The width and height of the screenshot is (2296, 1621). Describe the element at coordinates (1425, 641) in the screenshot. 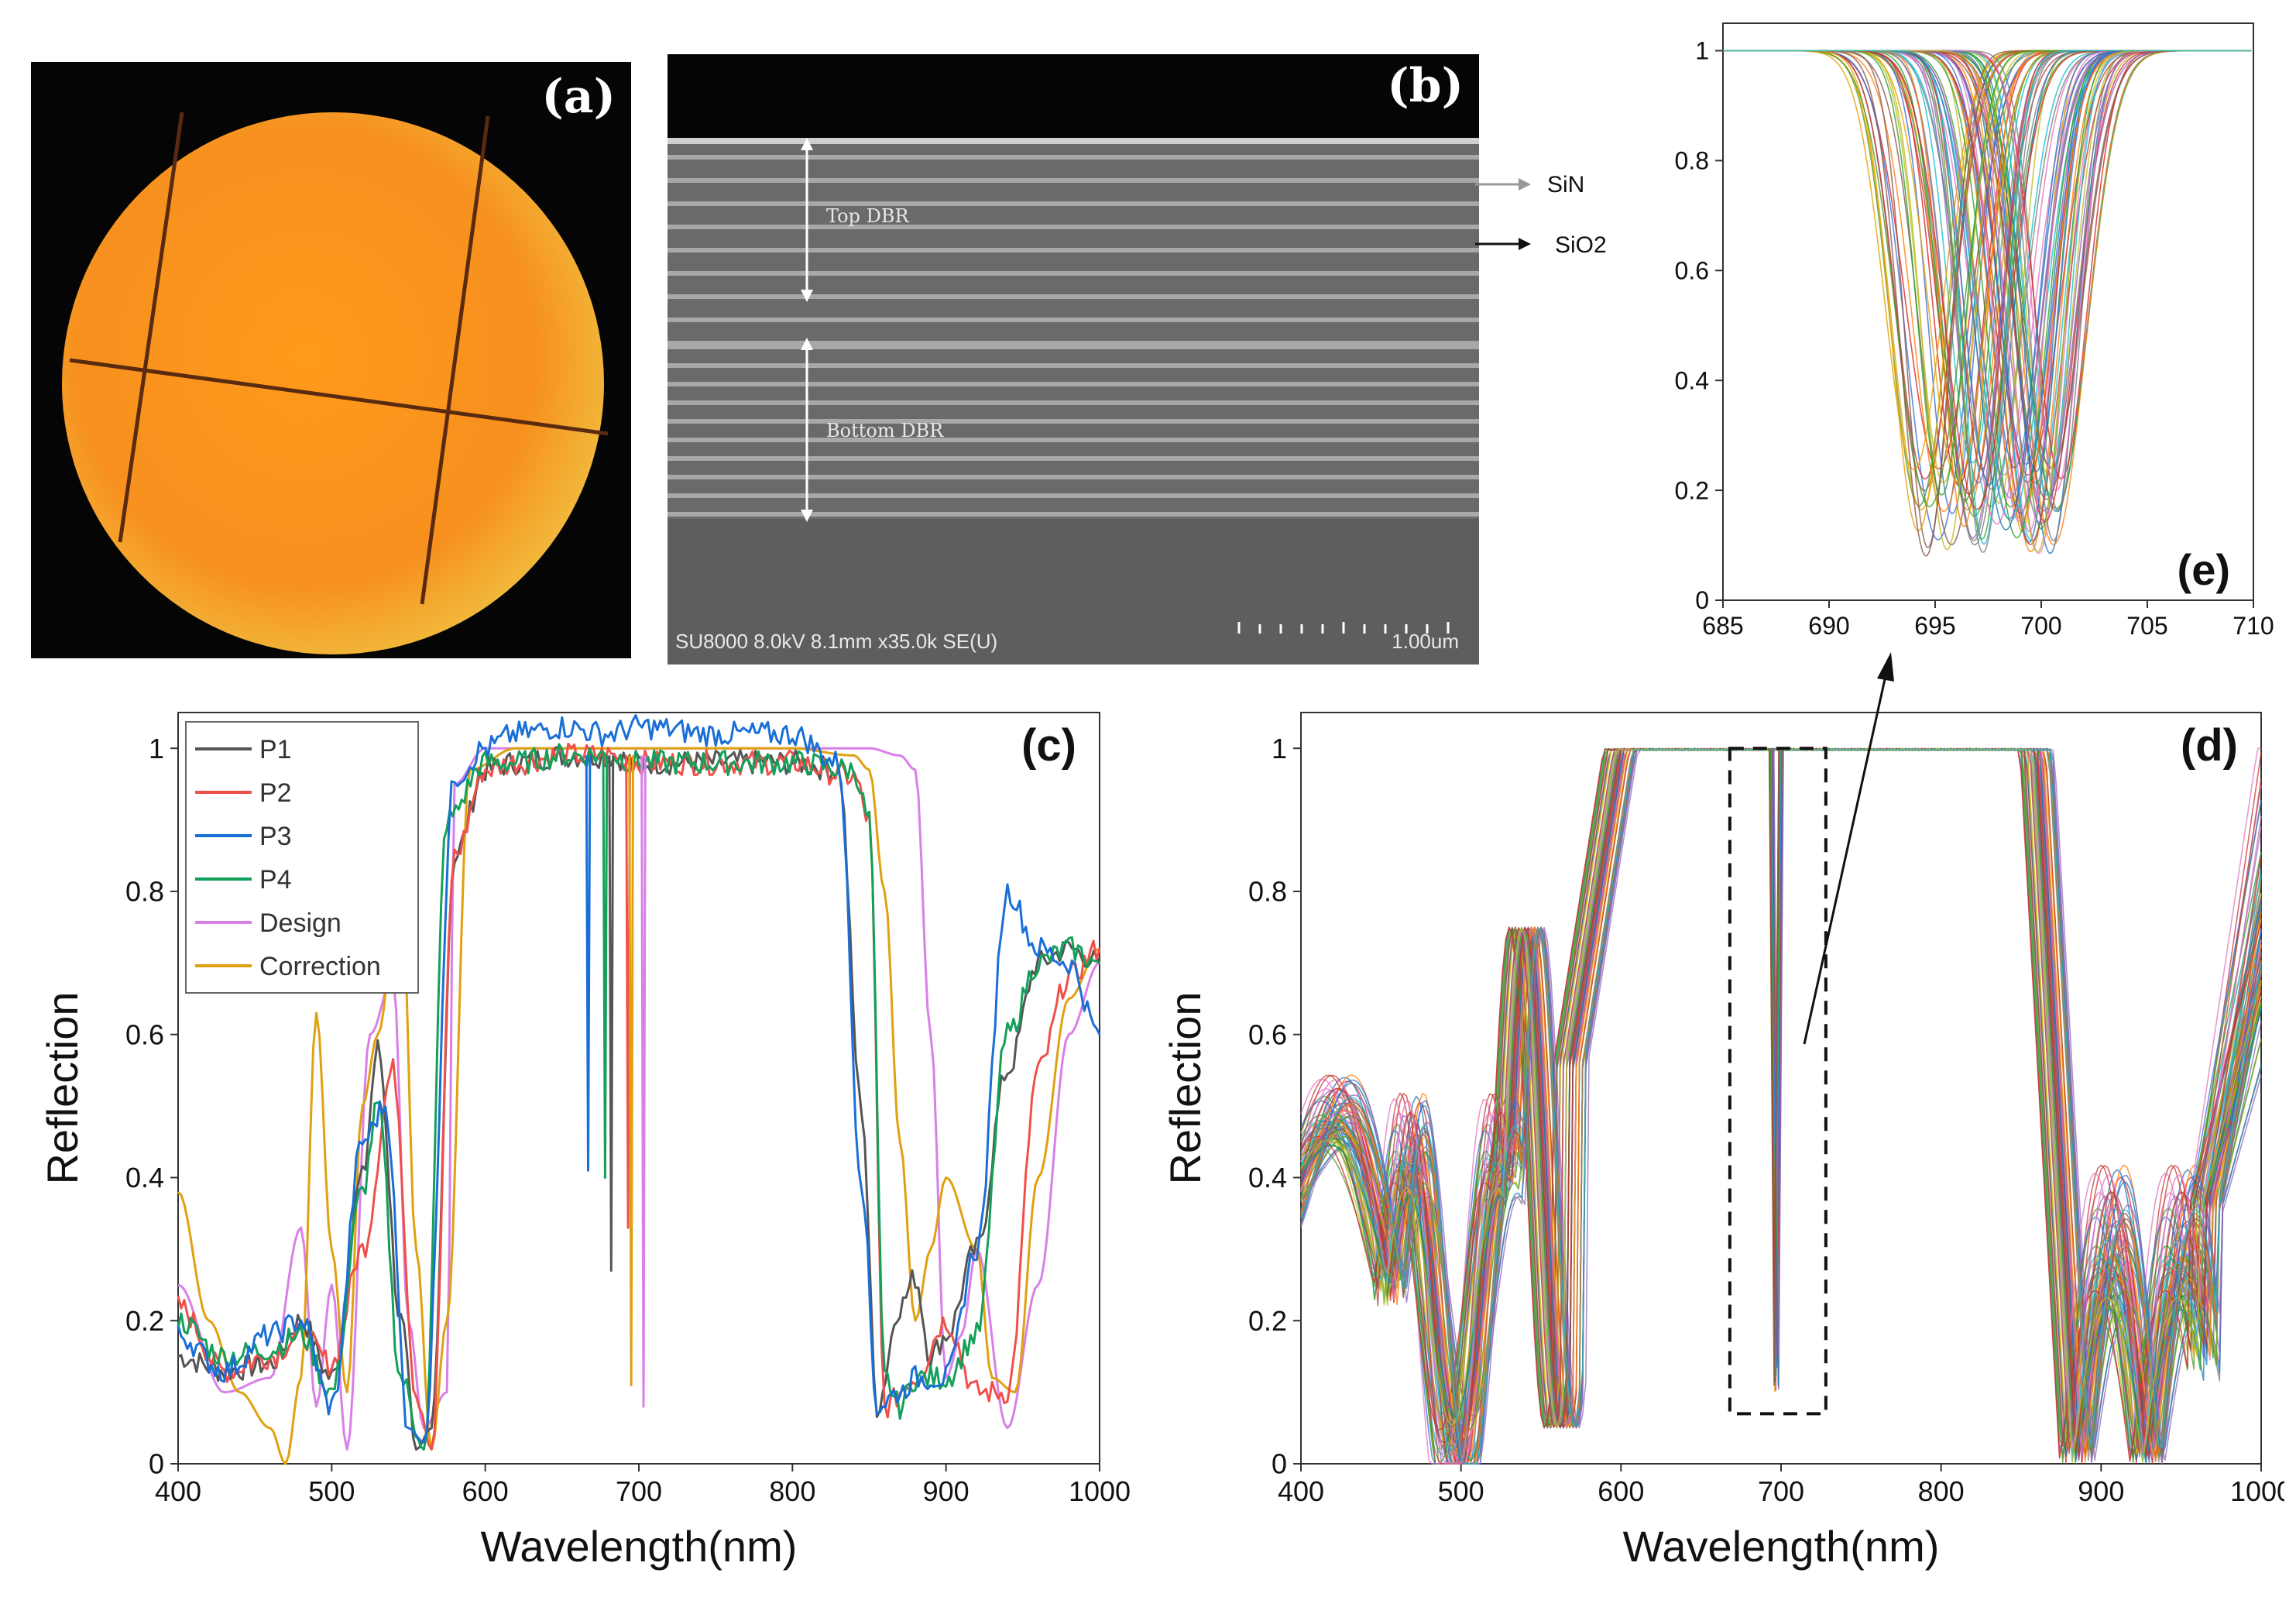

I see `sem-scale-text: 1.00um` at that location.